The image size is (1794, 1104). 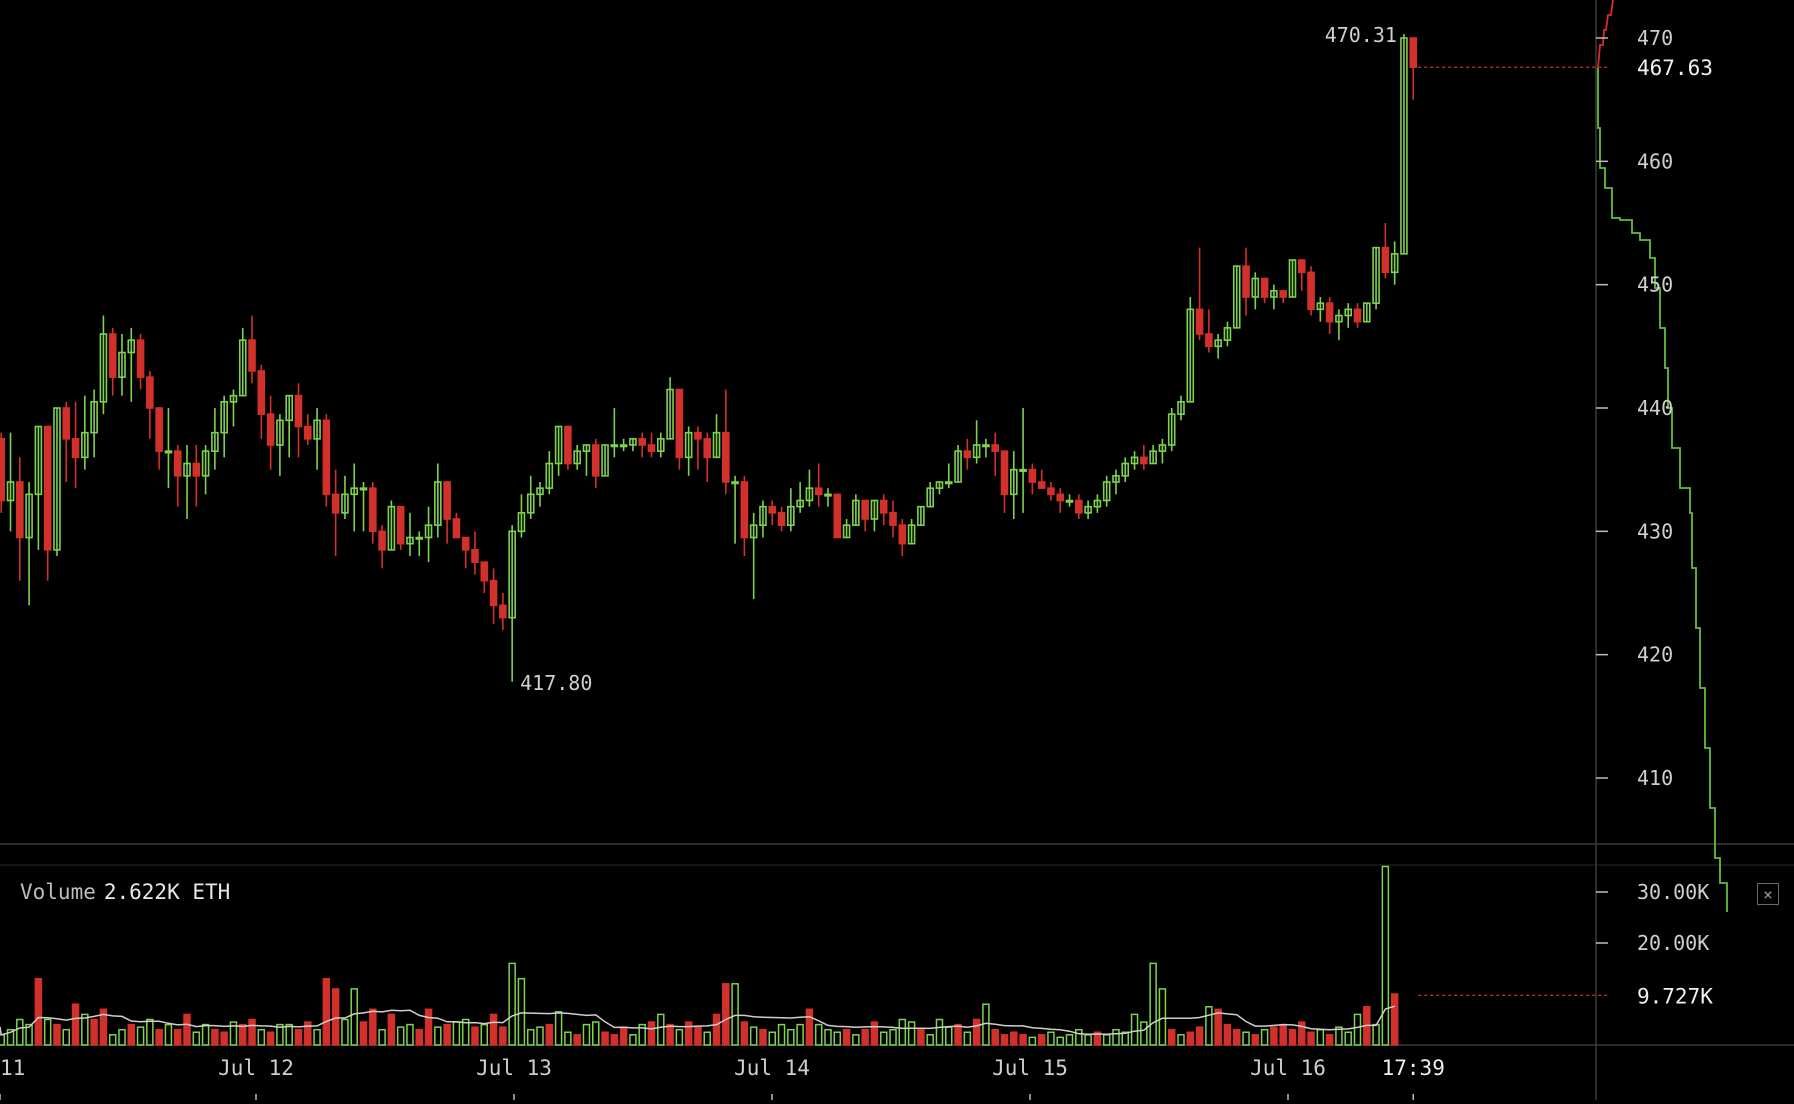 I want to click on last-volume-label: 9.727K, so click(x=1675, y=996).